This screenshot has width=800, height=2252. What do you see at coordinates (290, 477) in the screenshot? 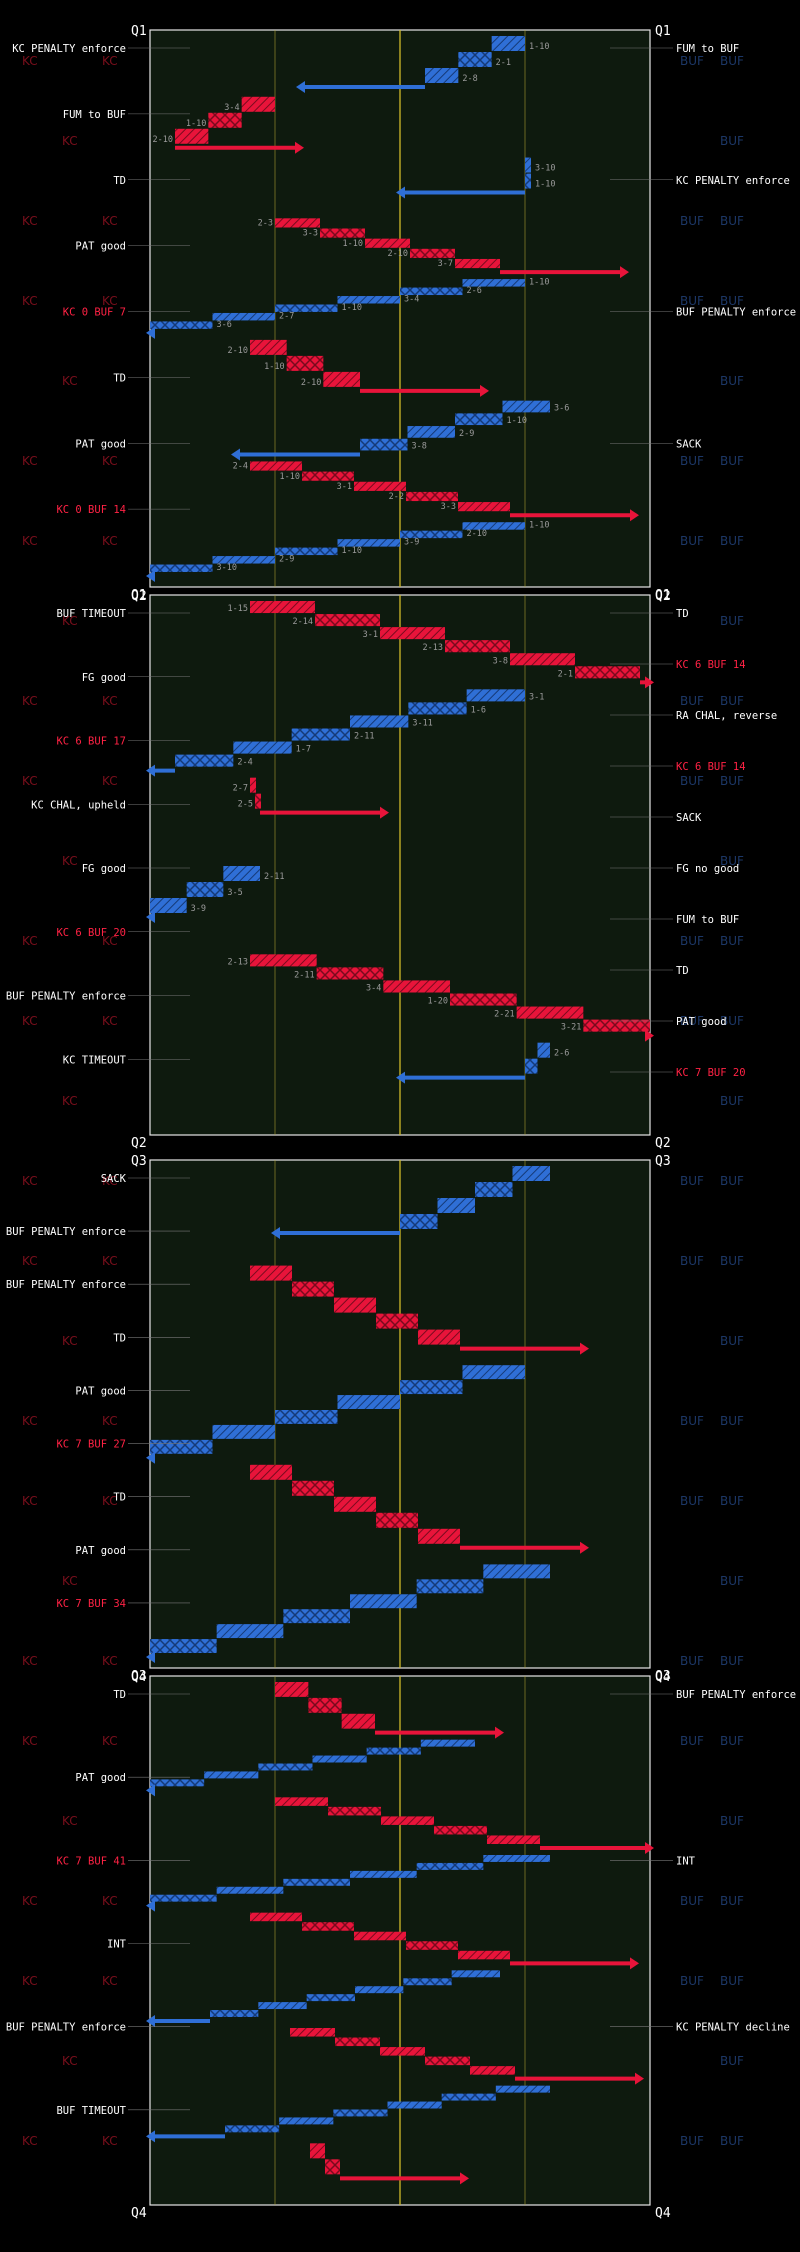
I see `down-distance-label: 1-10` at bounding box center [290, 477].